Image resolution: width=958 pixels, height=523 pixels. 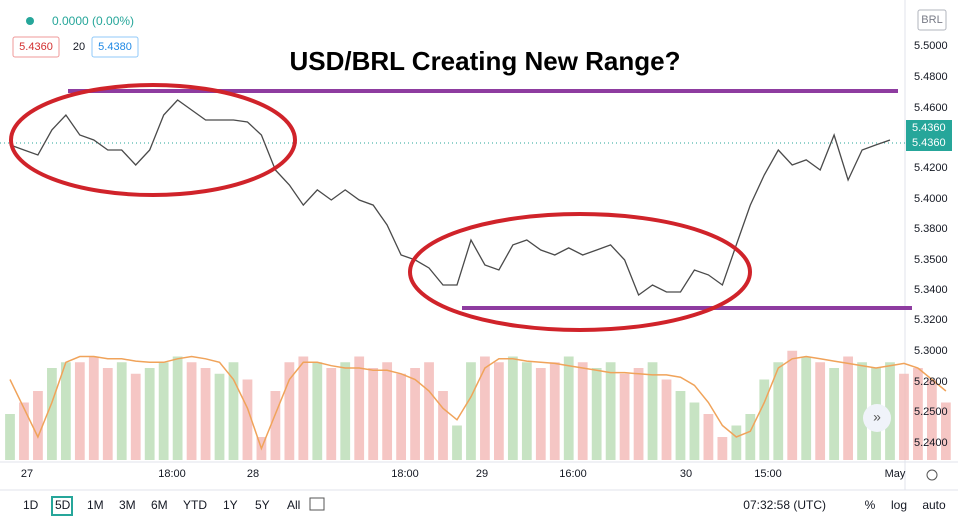 I want to click on compare-icon, so click(x=317, y=504).